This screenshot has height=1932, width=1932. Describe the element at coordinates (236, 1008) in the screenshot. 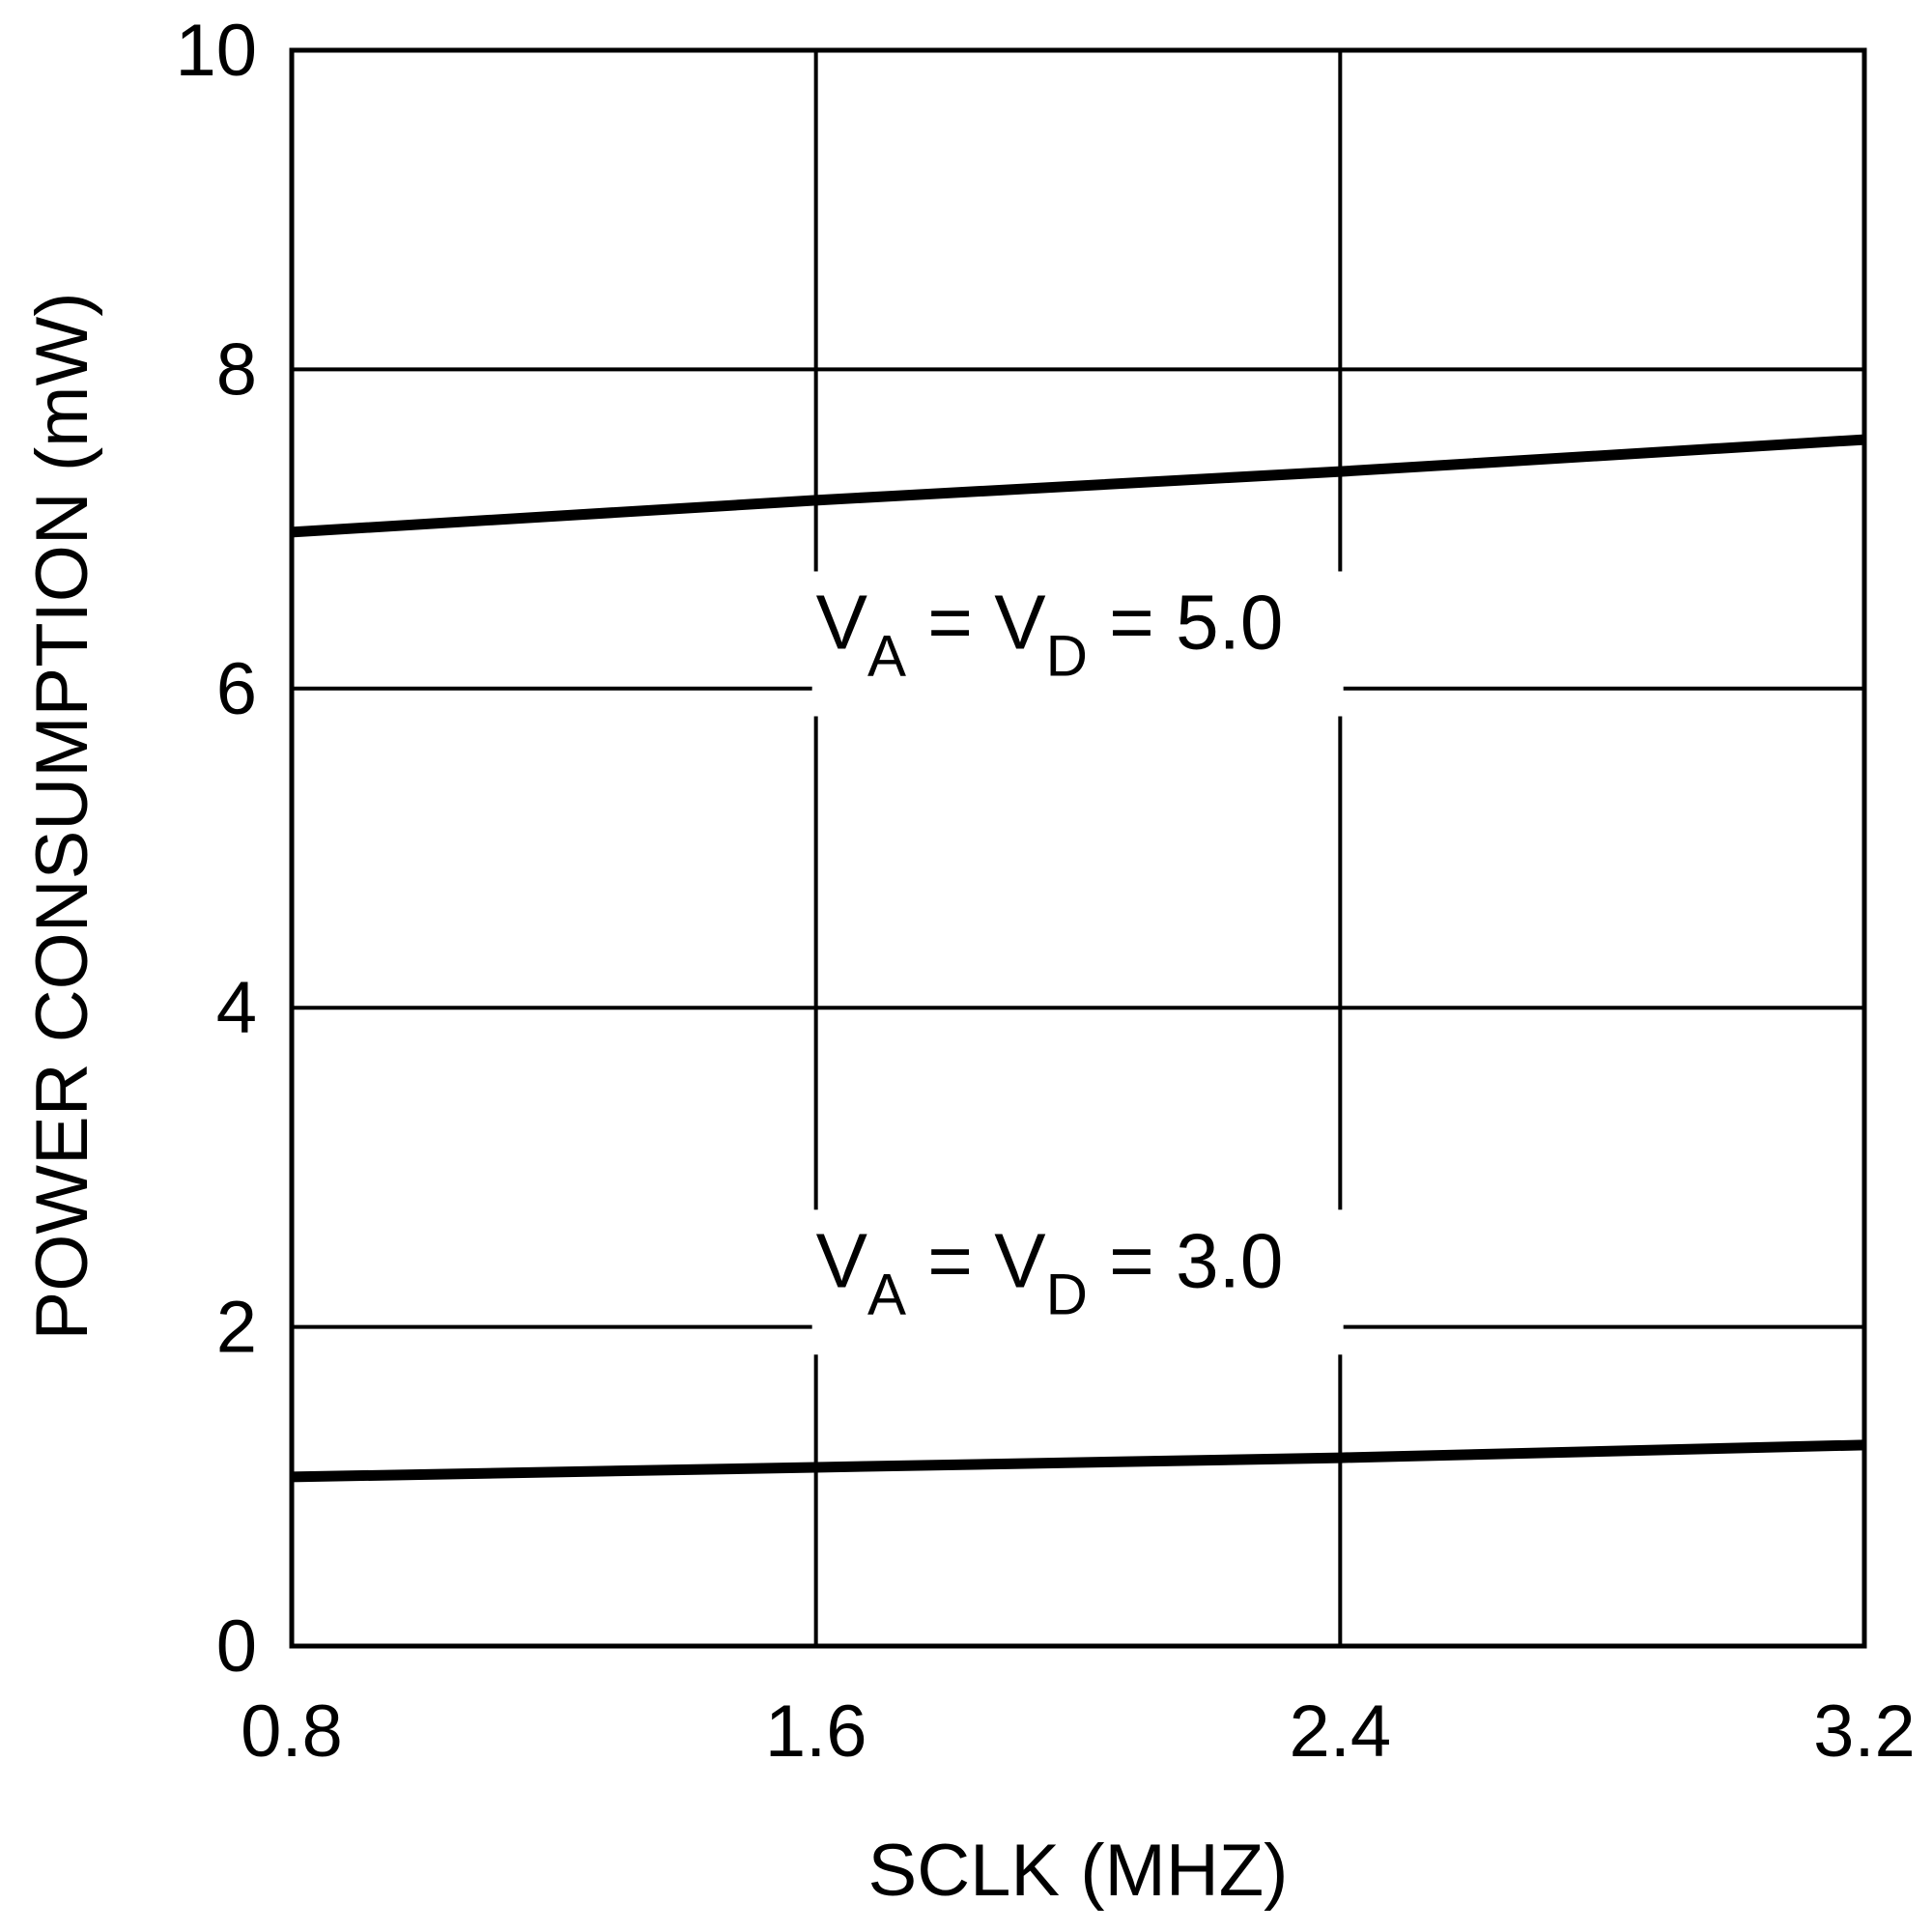

I see `y-tick-label: 4` at that location.